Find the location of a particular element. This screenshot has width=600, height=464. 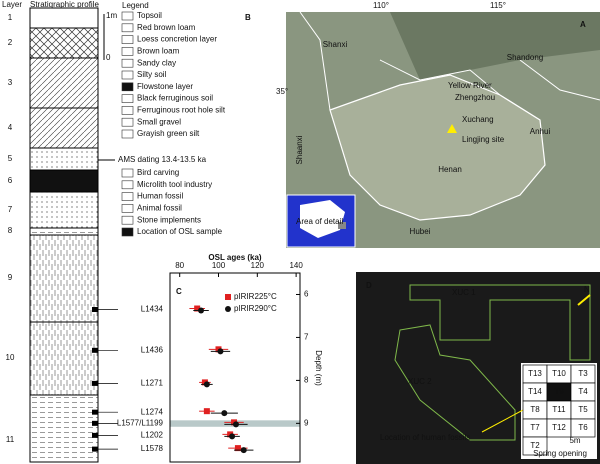

panel-label: D is located at coordinates (369, 285).